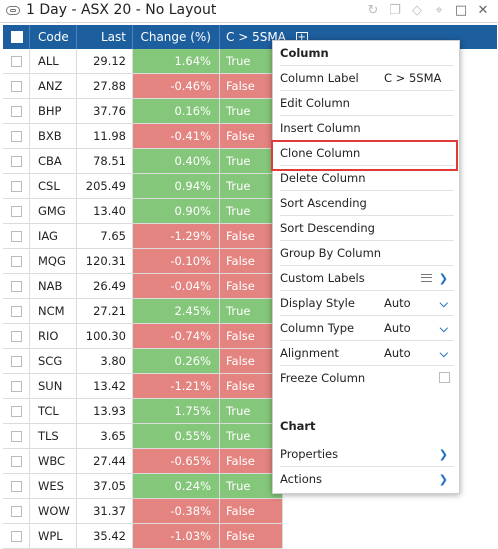  I want to click on menu-item-display-style: Display Style Auto ⌵, so click(367, 303).